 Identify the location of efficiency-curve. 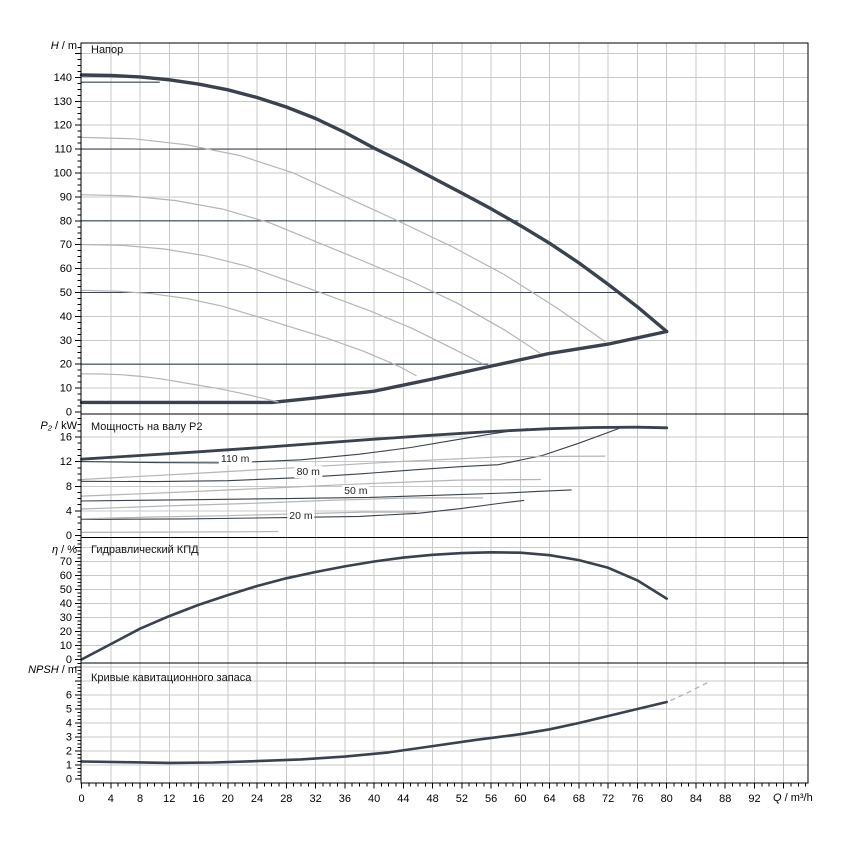
(374, 605).